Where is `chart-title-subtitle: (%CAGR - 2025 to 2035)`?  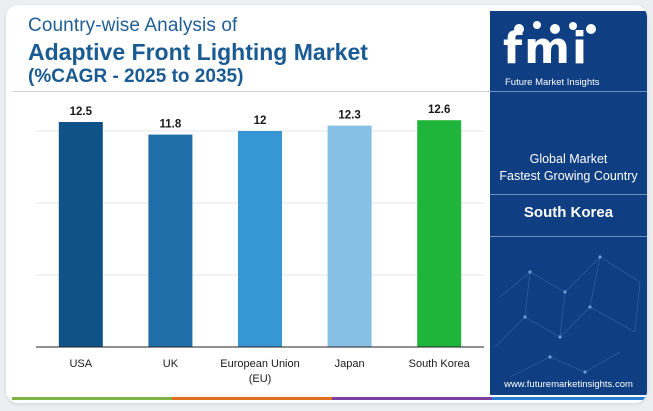
chart-title-subtitle: (%CAGR - 2025 to 2035) is located at coordinates (136, 76).